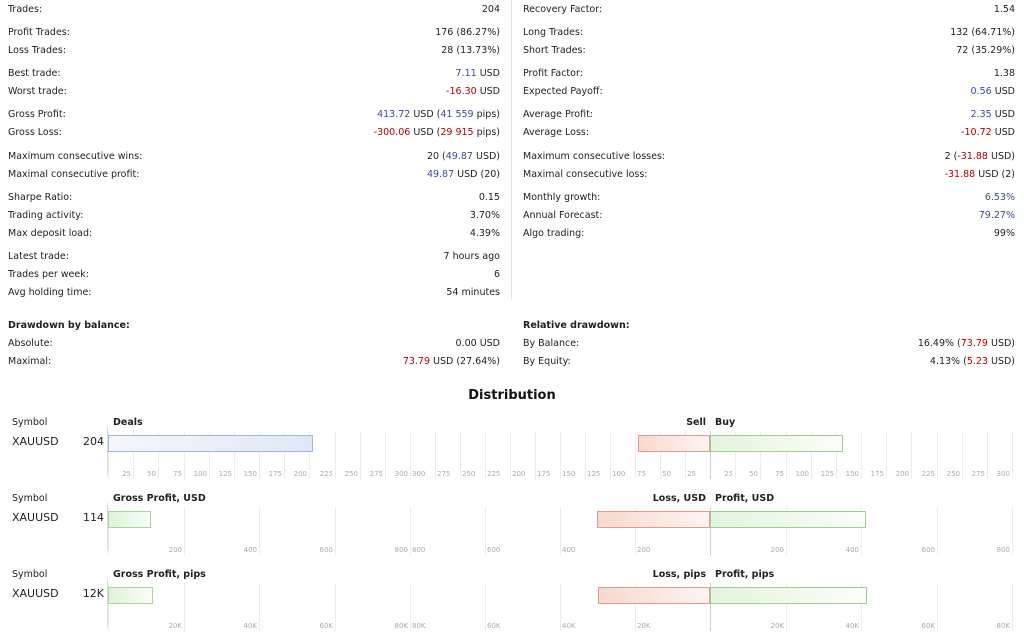 This screenshot has height=635, width=1024. I want to click on stats_right-row: Monthly growth: 6.53%, so click(769, 198).